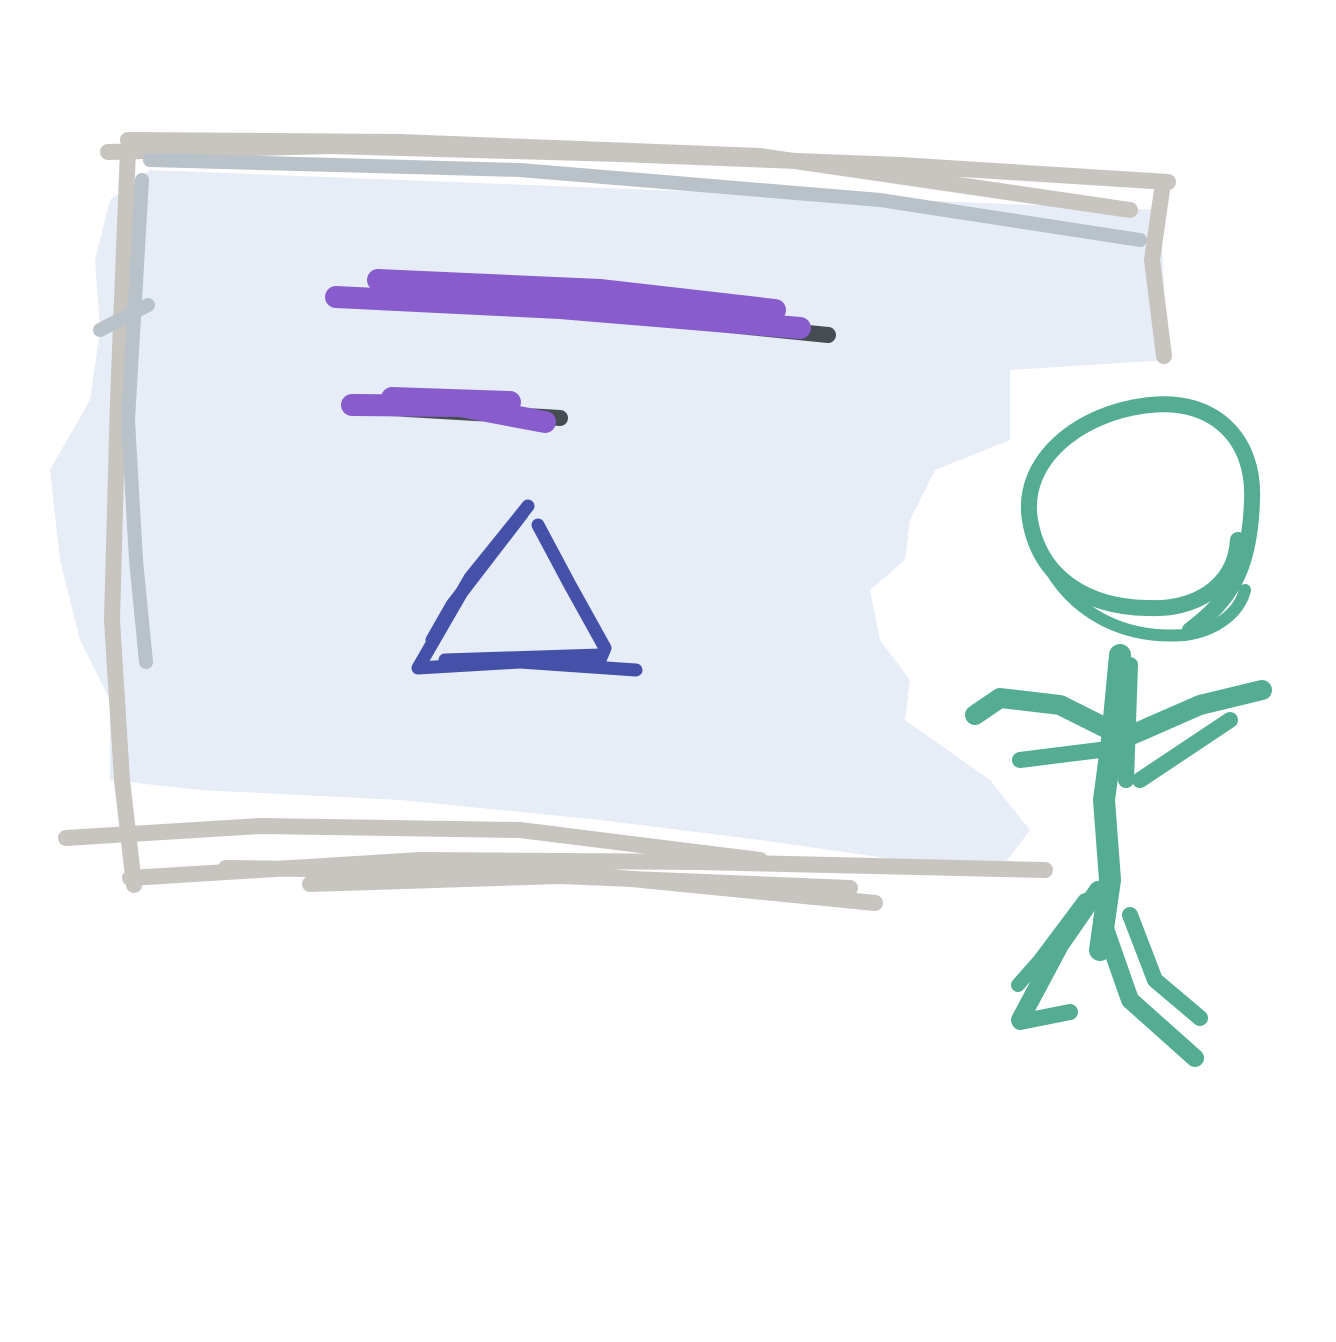  What do you see at coordinates (454, 410) in the screenshot?
I see `subheading-line` at bounding box center [454, 410].